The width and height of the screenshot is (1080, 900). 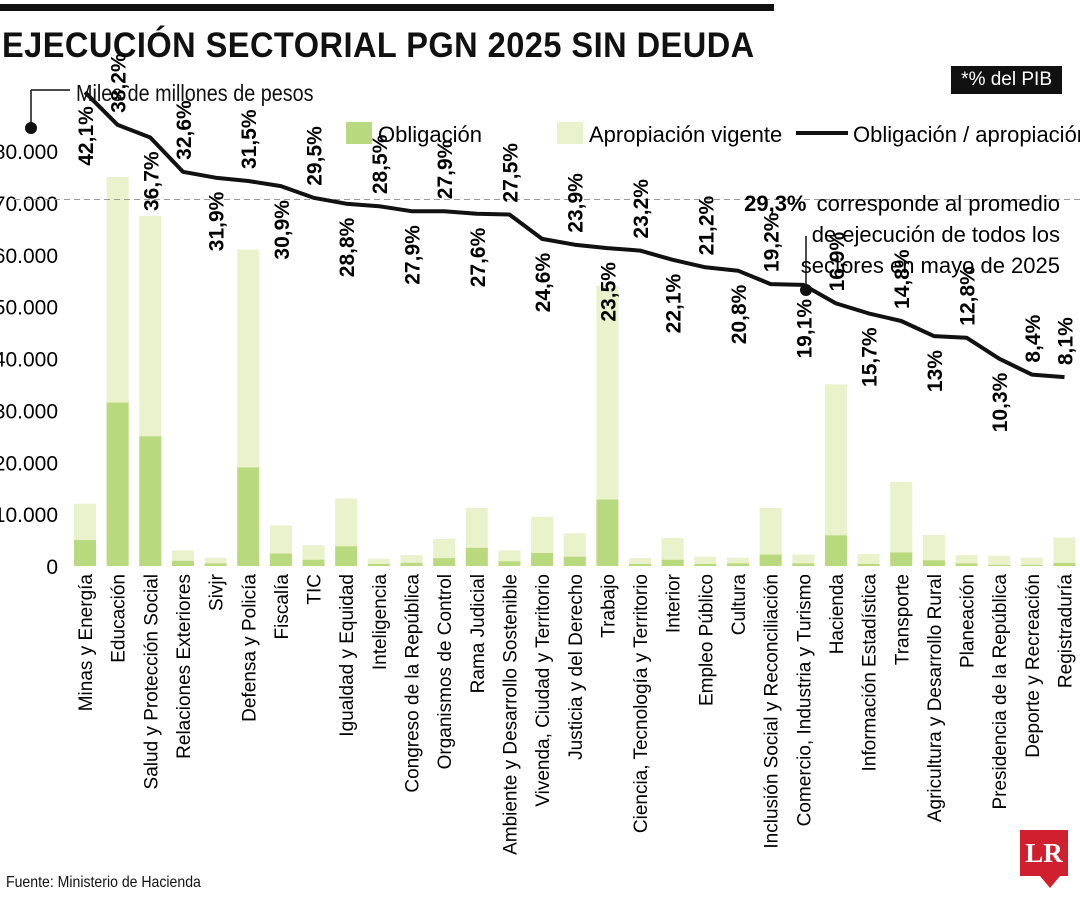 I want to click on x-category-label: Sivjr, so click(x=217, y=592).